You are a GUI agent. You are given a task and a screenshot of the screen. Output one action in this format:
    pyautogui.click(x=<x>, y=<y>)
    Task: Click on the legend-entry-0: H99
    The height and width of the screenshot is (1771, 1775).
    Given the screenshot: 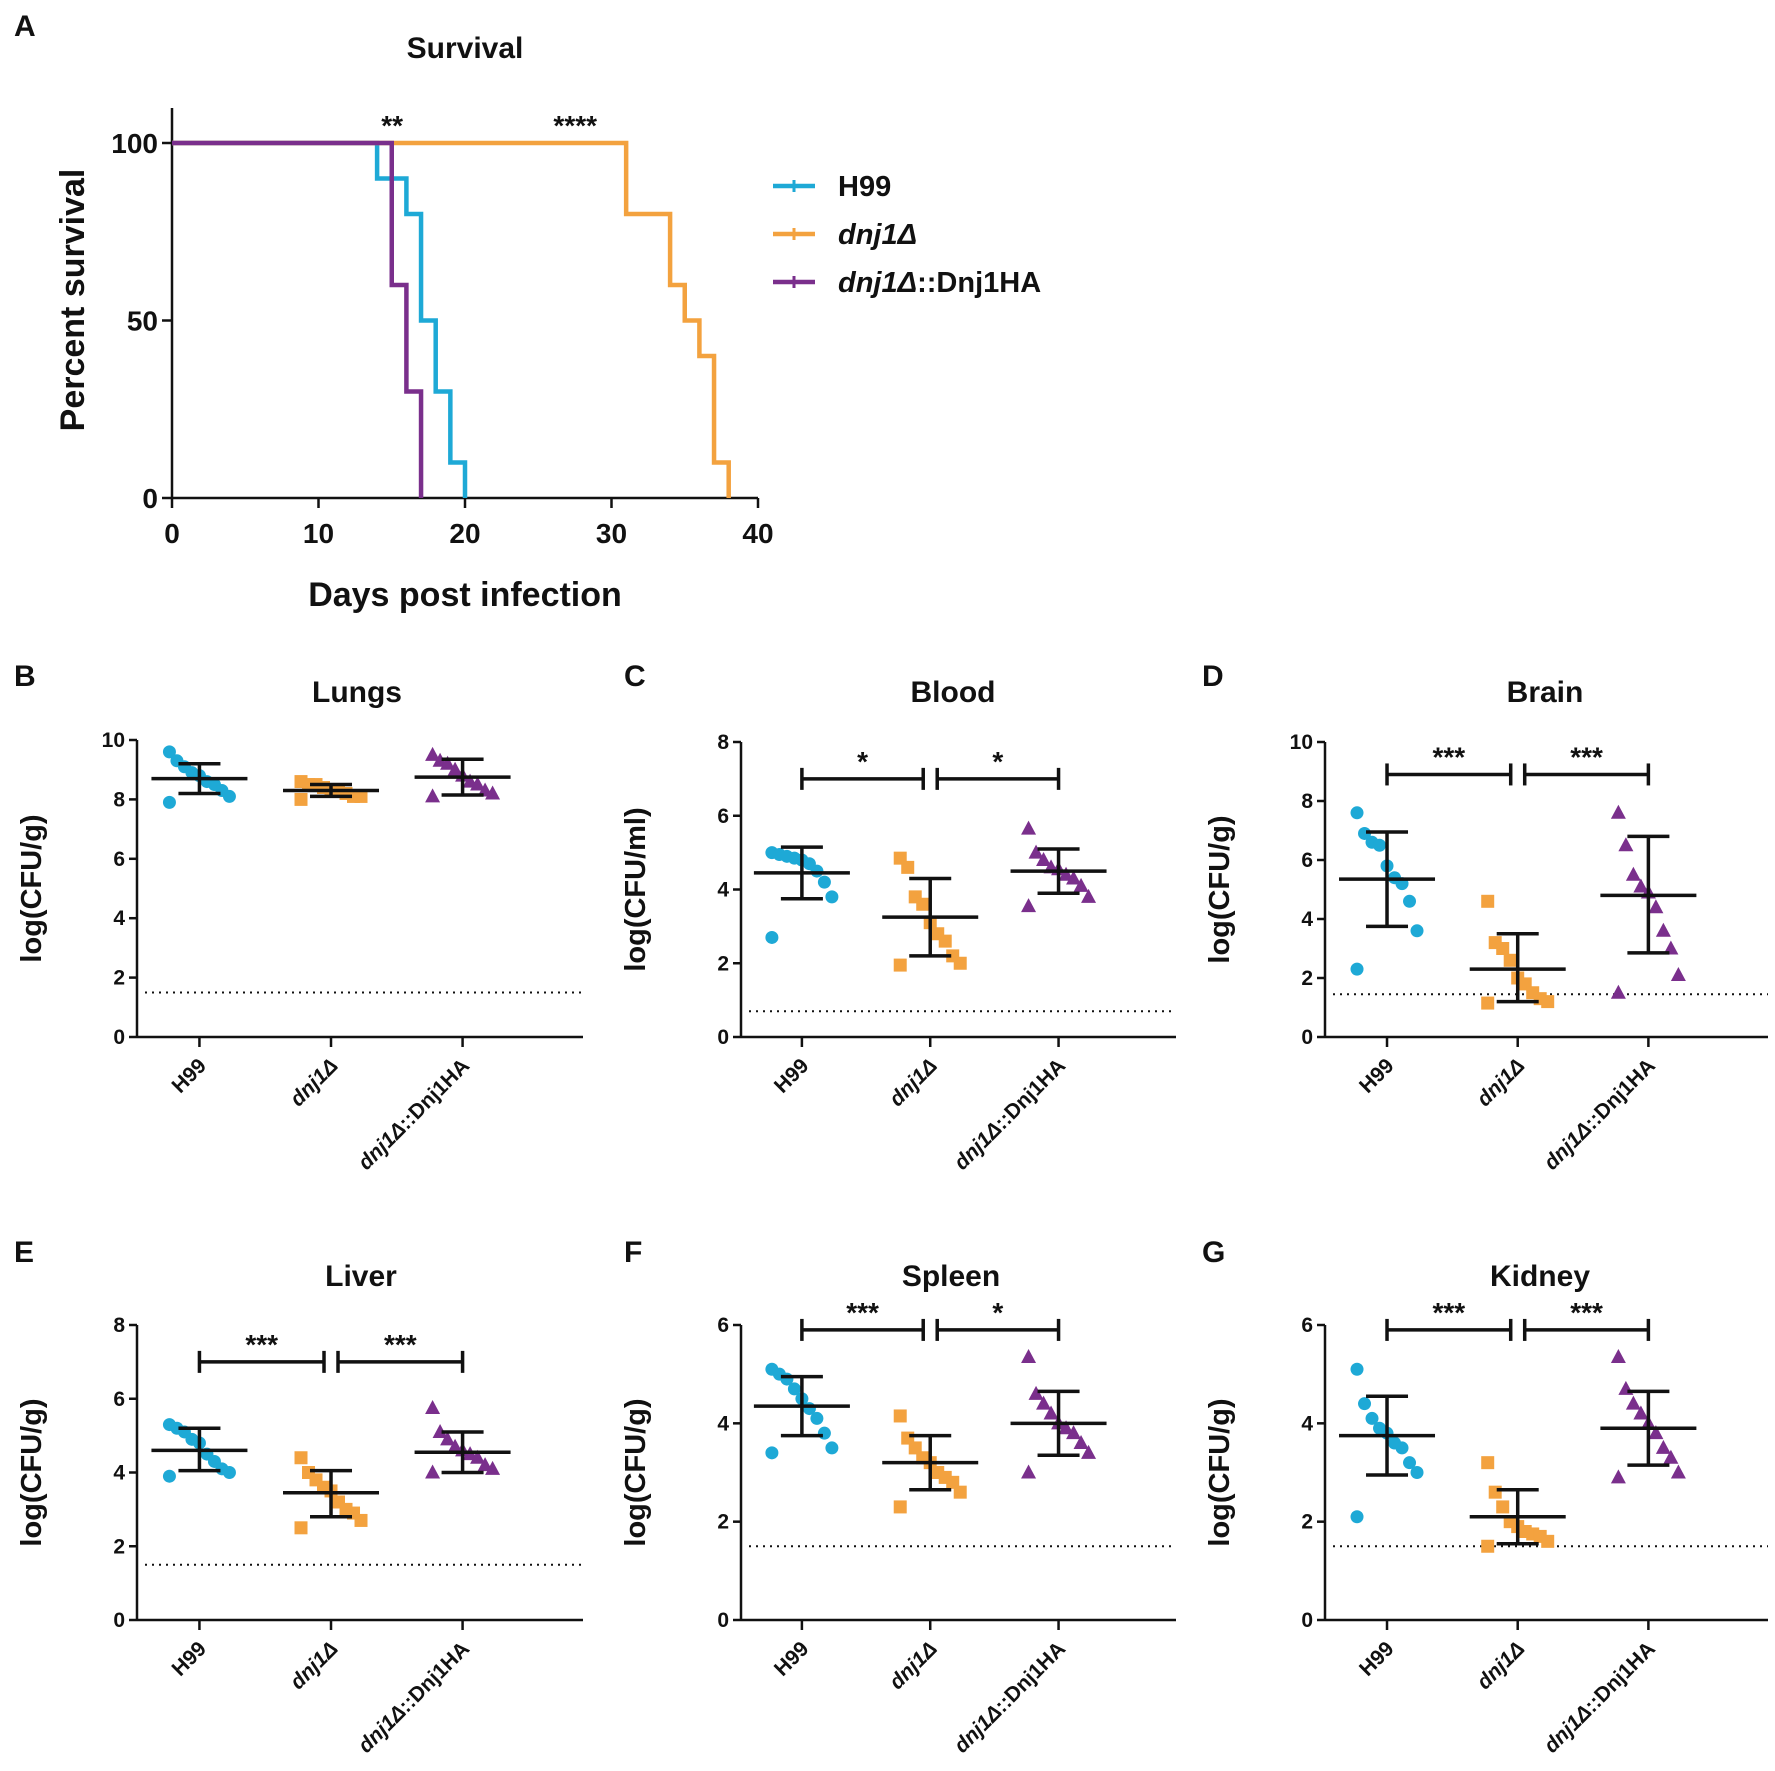 What is the action you would take?
    pyautogui.click(x=864, y=187)
    